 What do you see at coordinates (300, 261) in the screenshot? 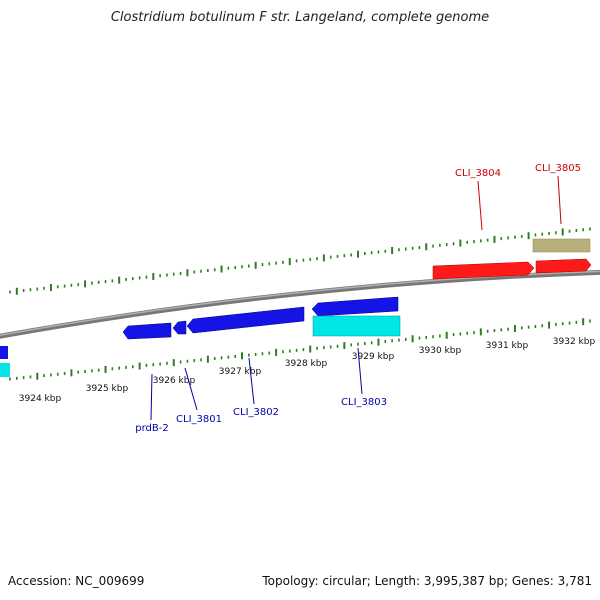
I see `upper-tick-track` at bounding box center [300, 261].